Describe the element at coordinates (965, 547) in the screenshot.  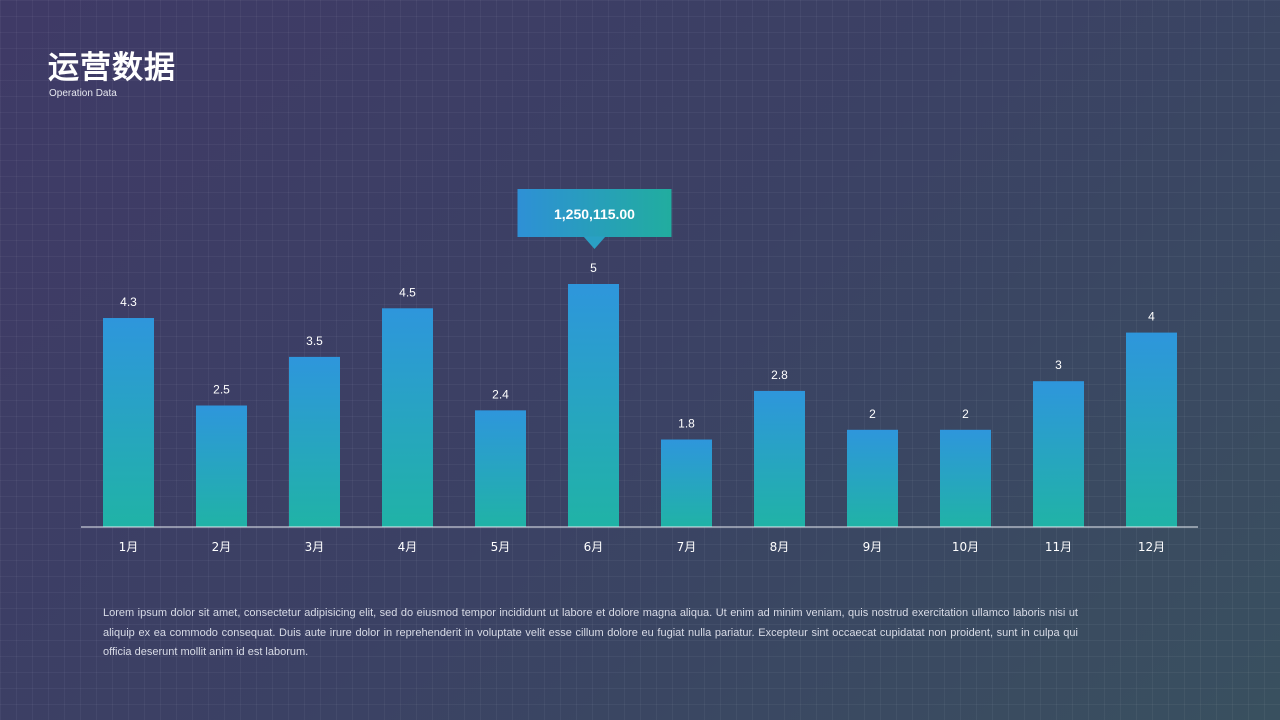
I see `x-tick-label-10: 10月` at that location.